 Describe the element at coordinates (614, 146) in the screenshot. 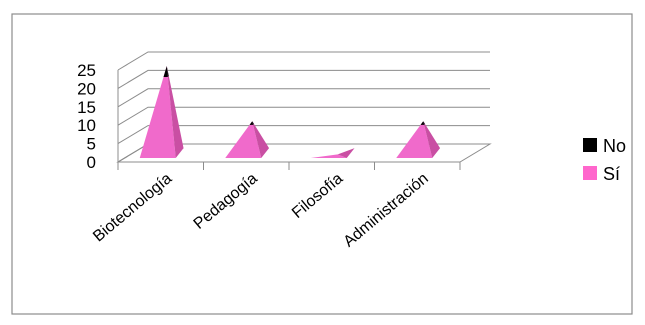

I see `legend-label: No` at that location.